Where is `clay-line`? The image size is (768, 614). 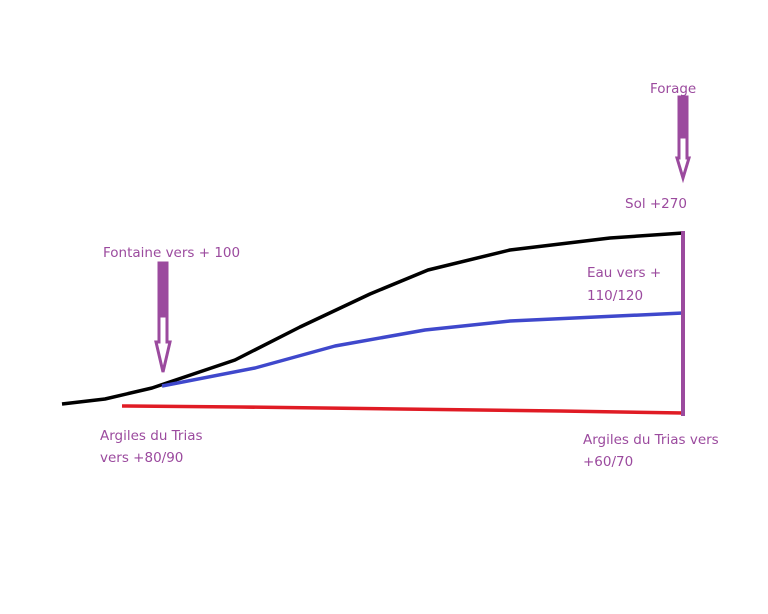
clay-line is located at coordinates (402, 409).